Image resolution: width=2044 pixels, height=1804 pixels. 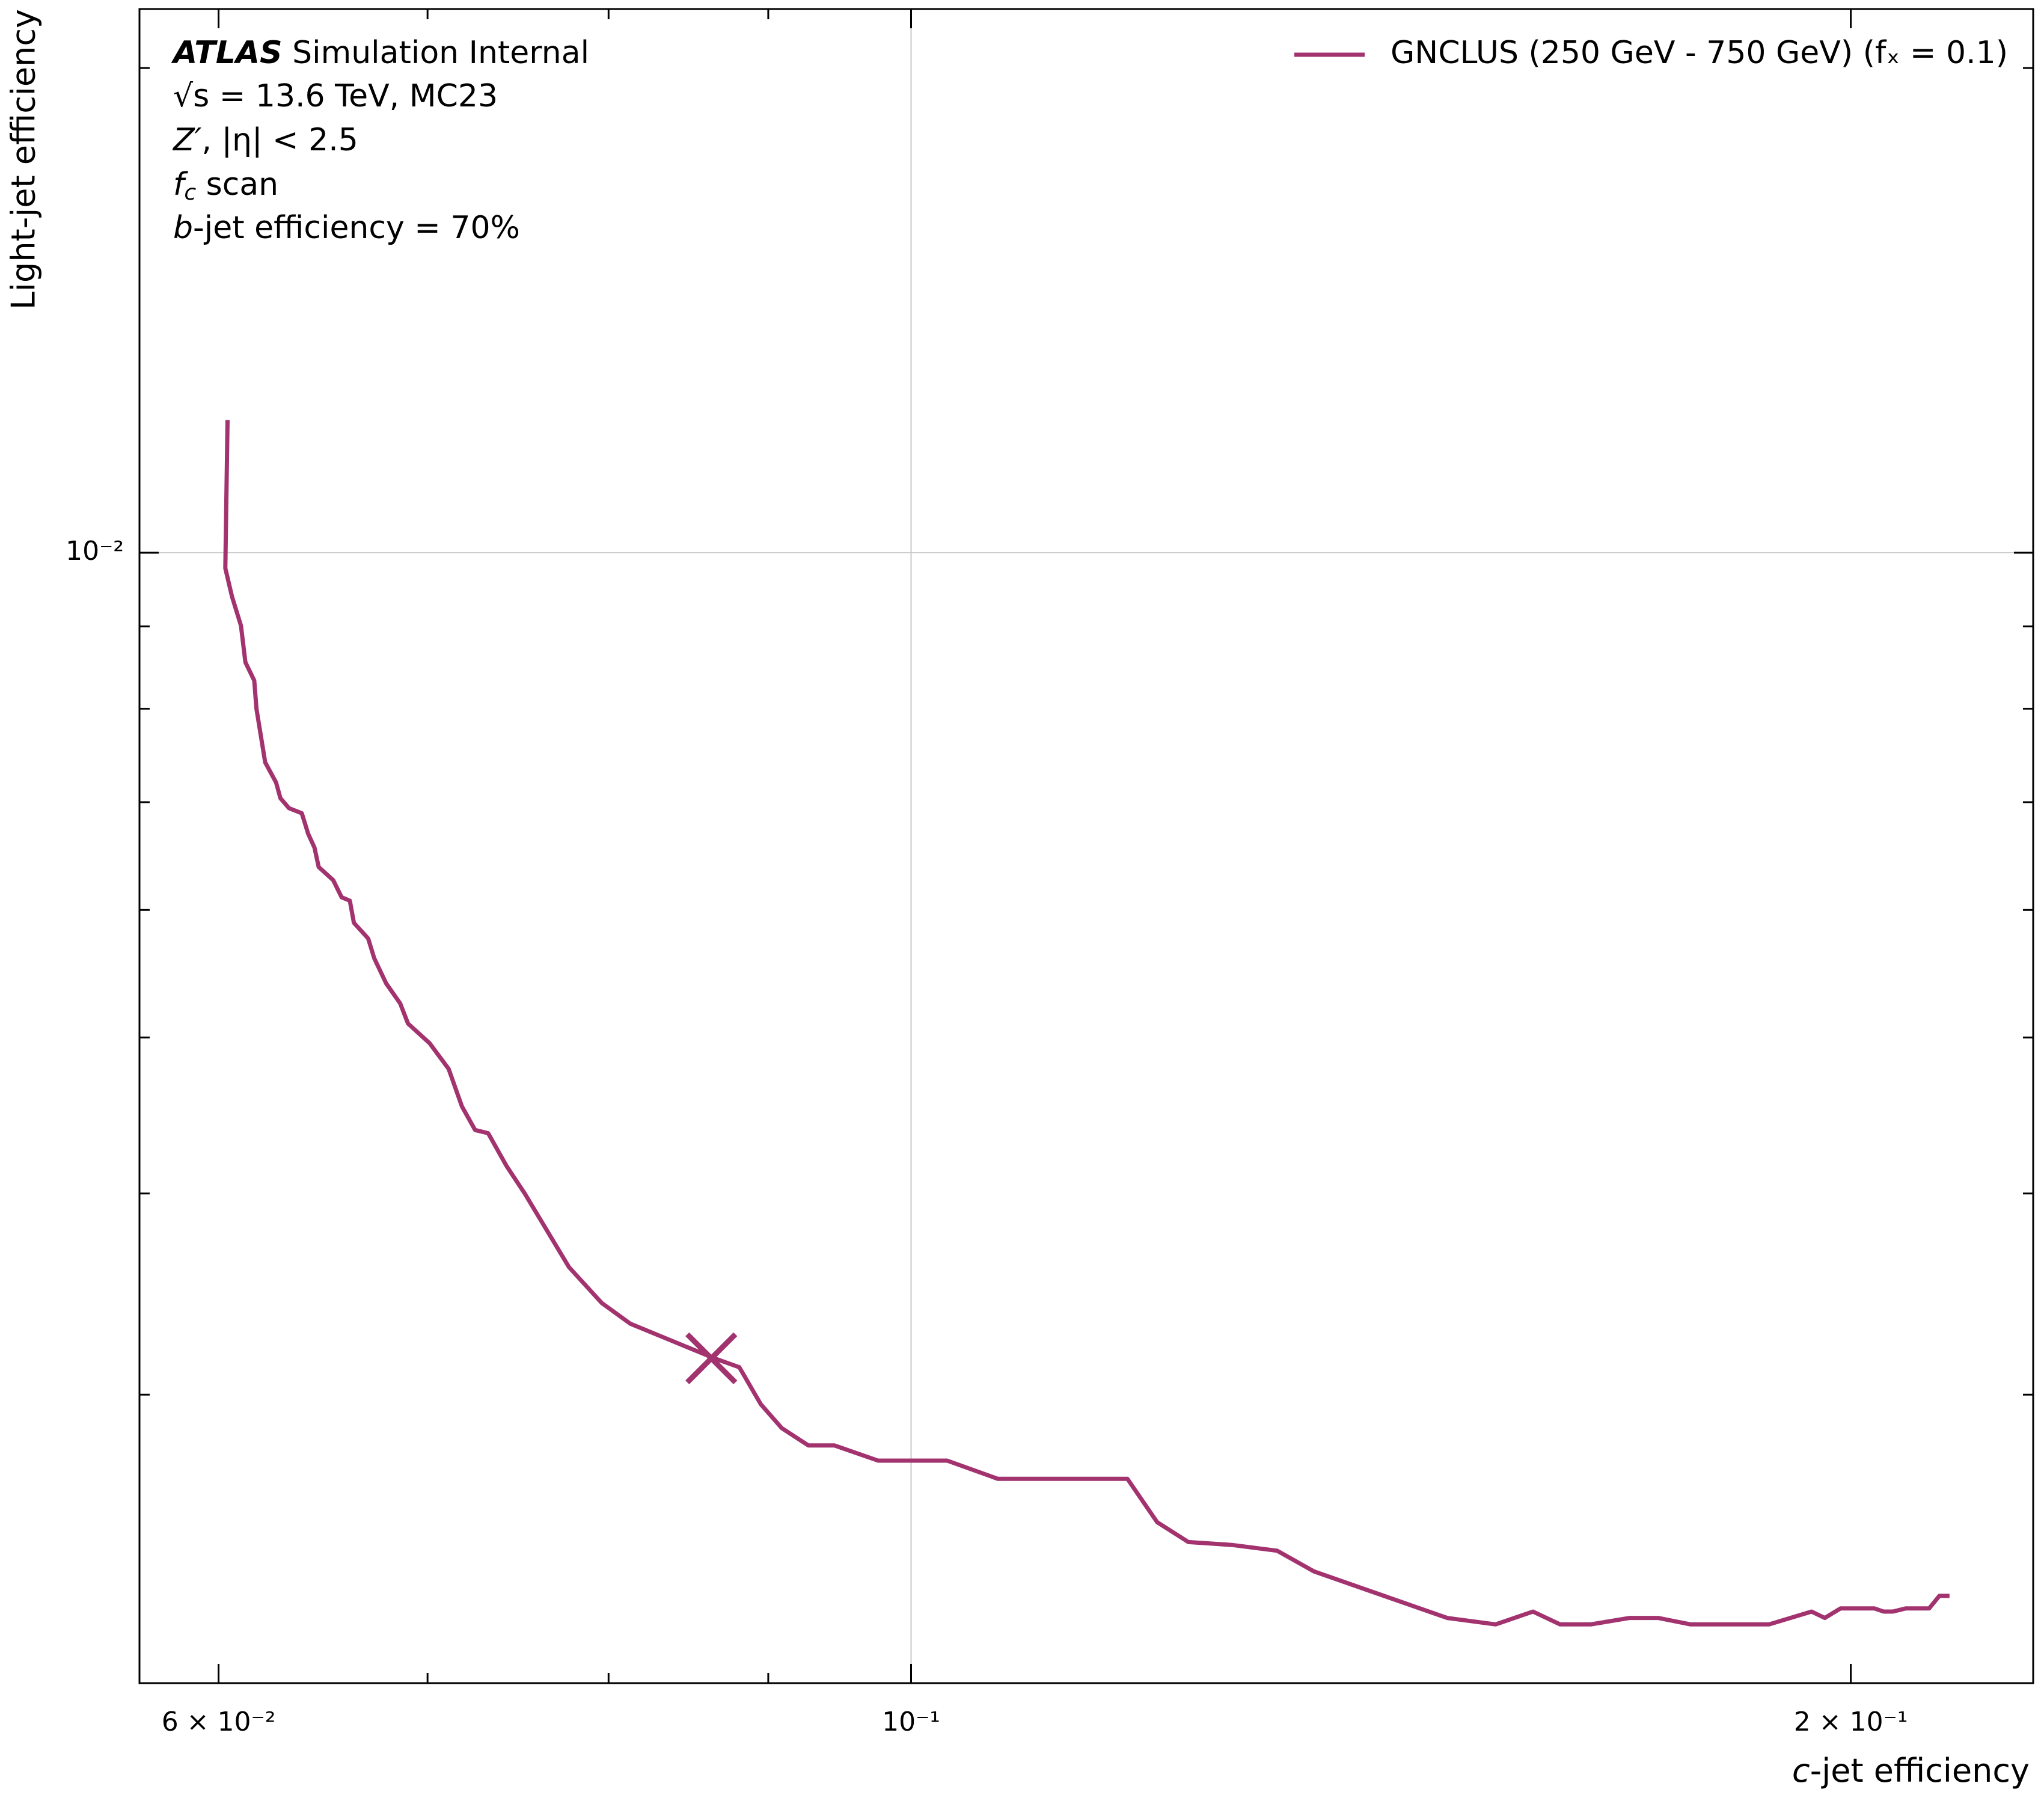 I want to click on info-text: , |η| < 2.5, so click(x=279, y=140).